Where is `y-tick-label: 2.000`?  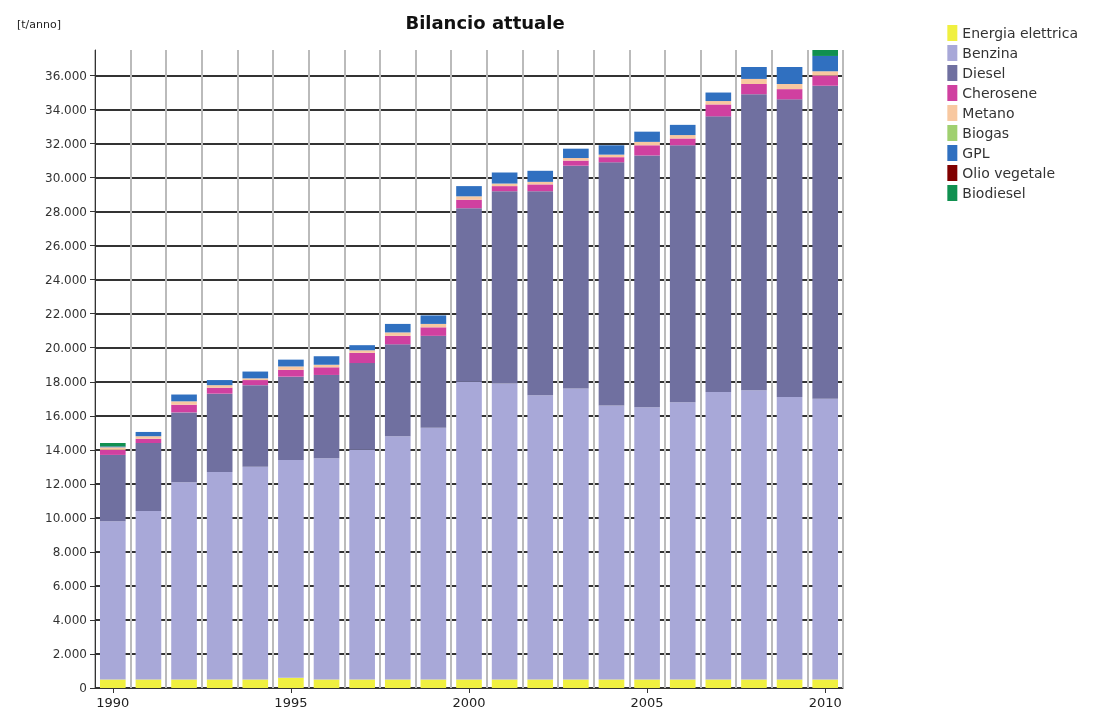 y-tick-label: 2.000 is located at coordinates (69, 653).